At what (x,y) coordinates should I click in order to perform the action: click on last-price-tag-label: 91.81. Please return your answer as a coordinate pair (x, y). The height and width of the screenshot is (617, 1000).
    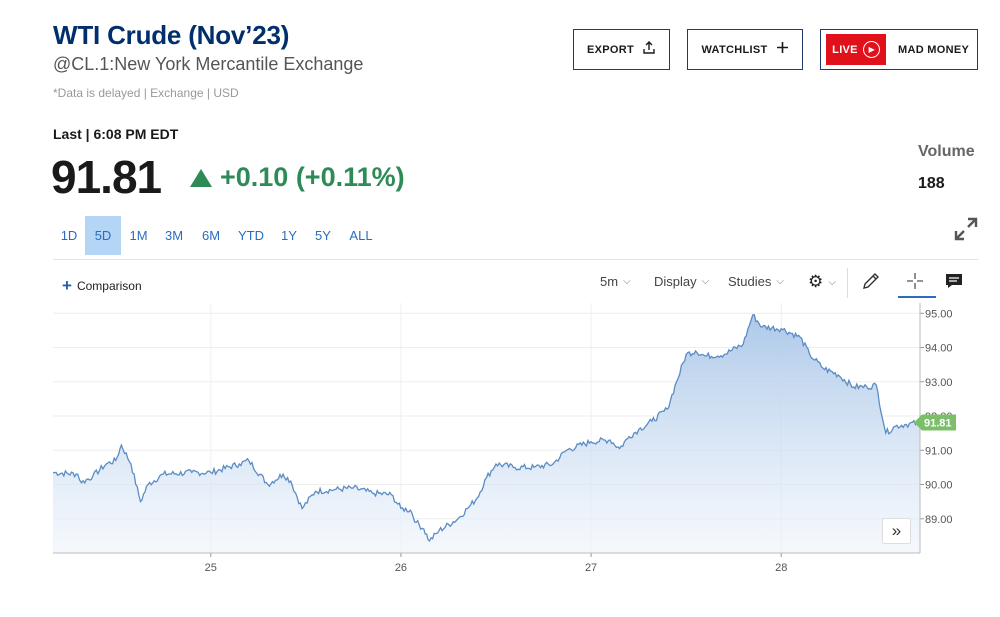
    Looking at the image, I should click on (938, 424).